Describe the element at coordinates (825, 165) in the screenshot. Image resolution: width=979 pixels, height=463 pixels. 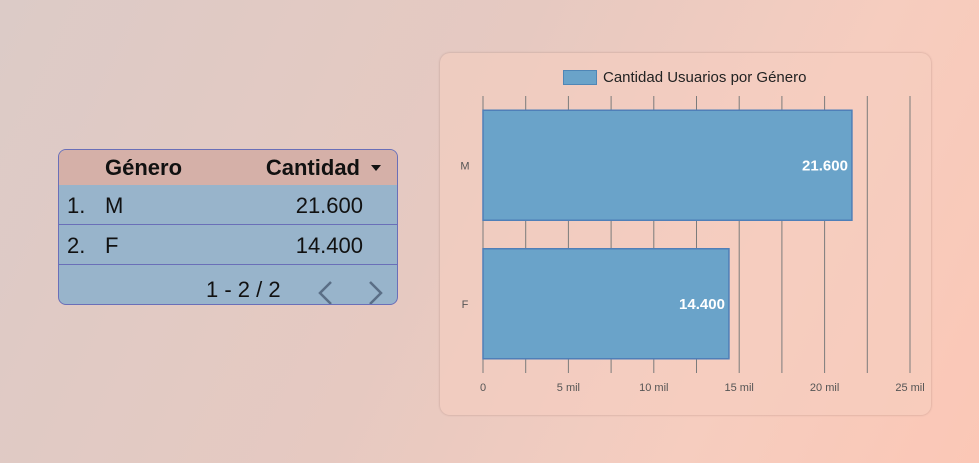
I see `data-label: 21.600` at that location.